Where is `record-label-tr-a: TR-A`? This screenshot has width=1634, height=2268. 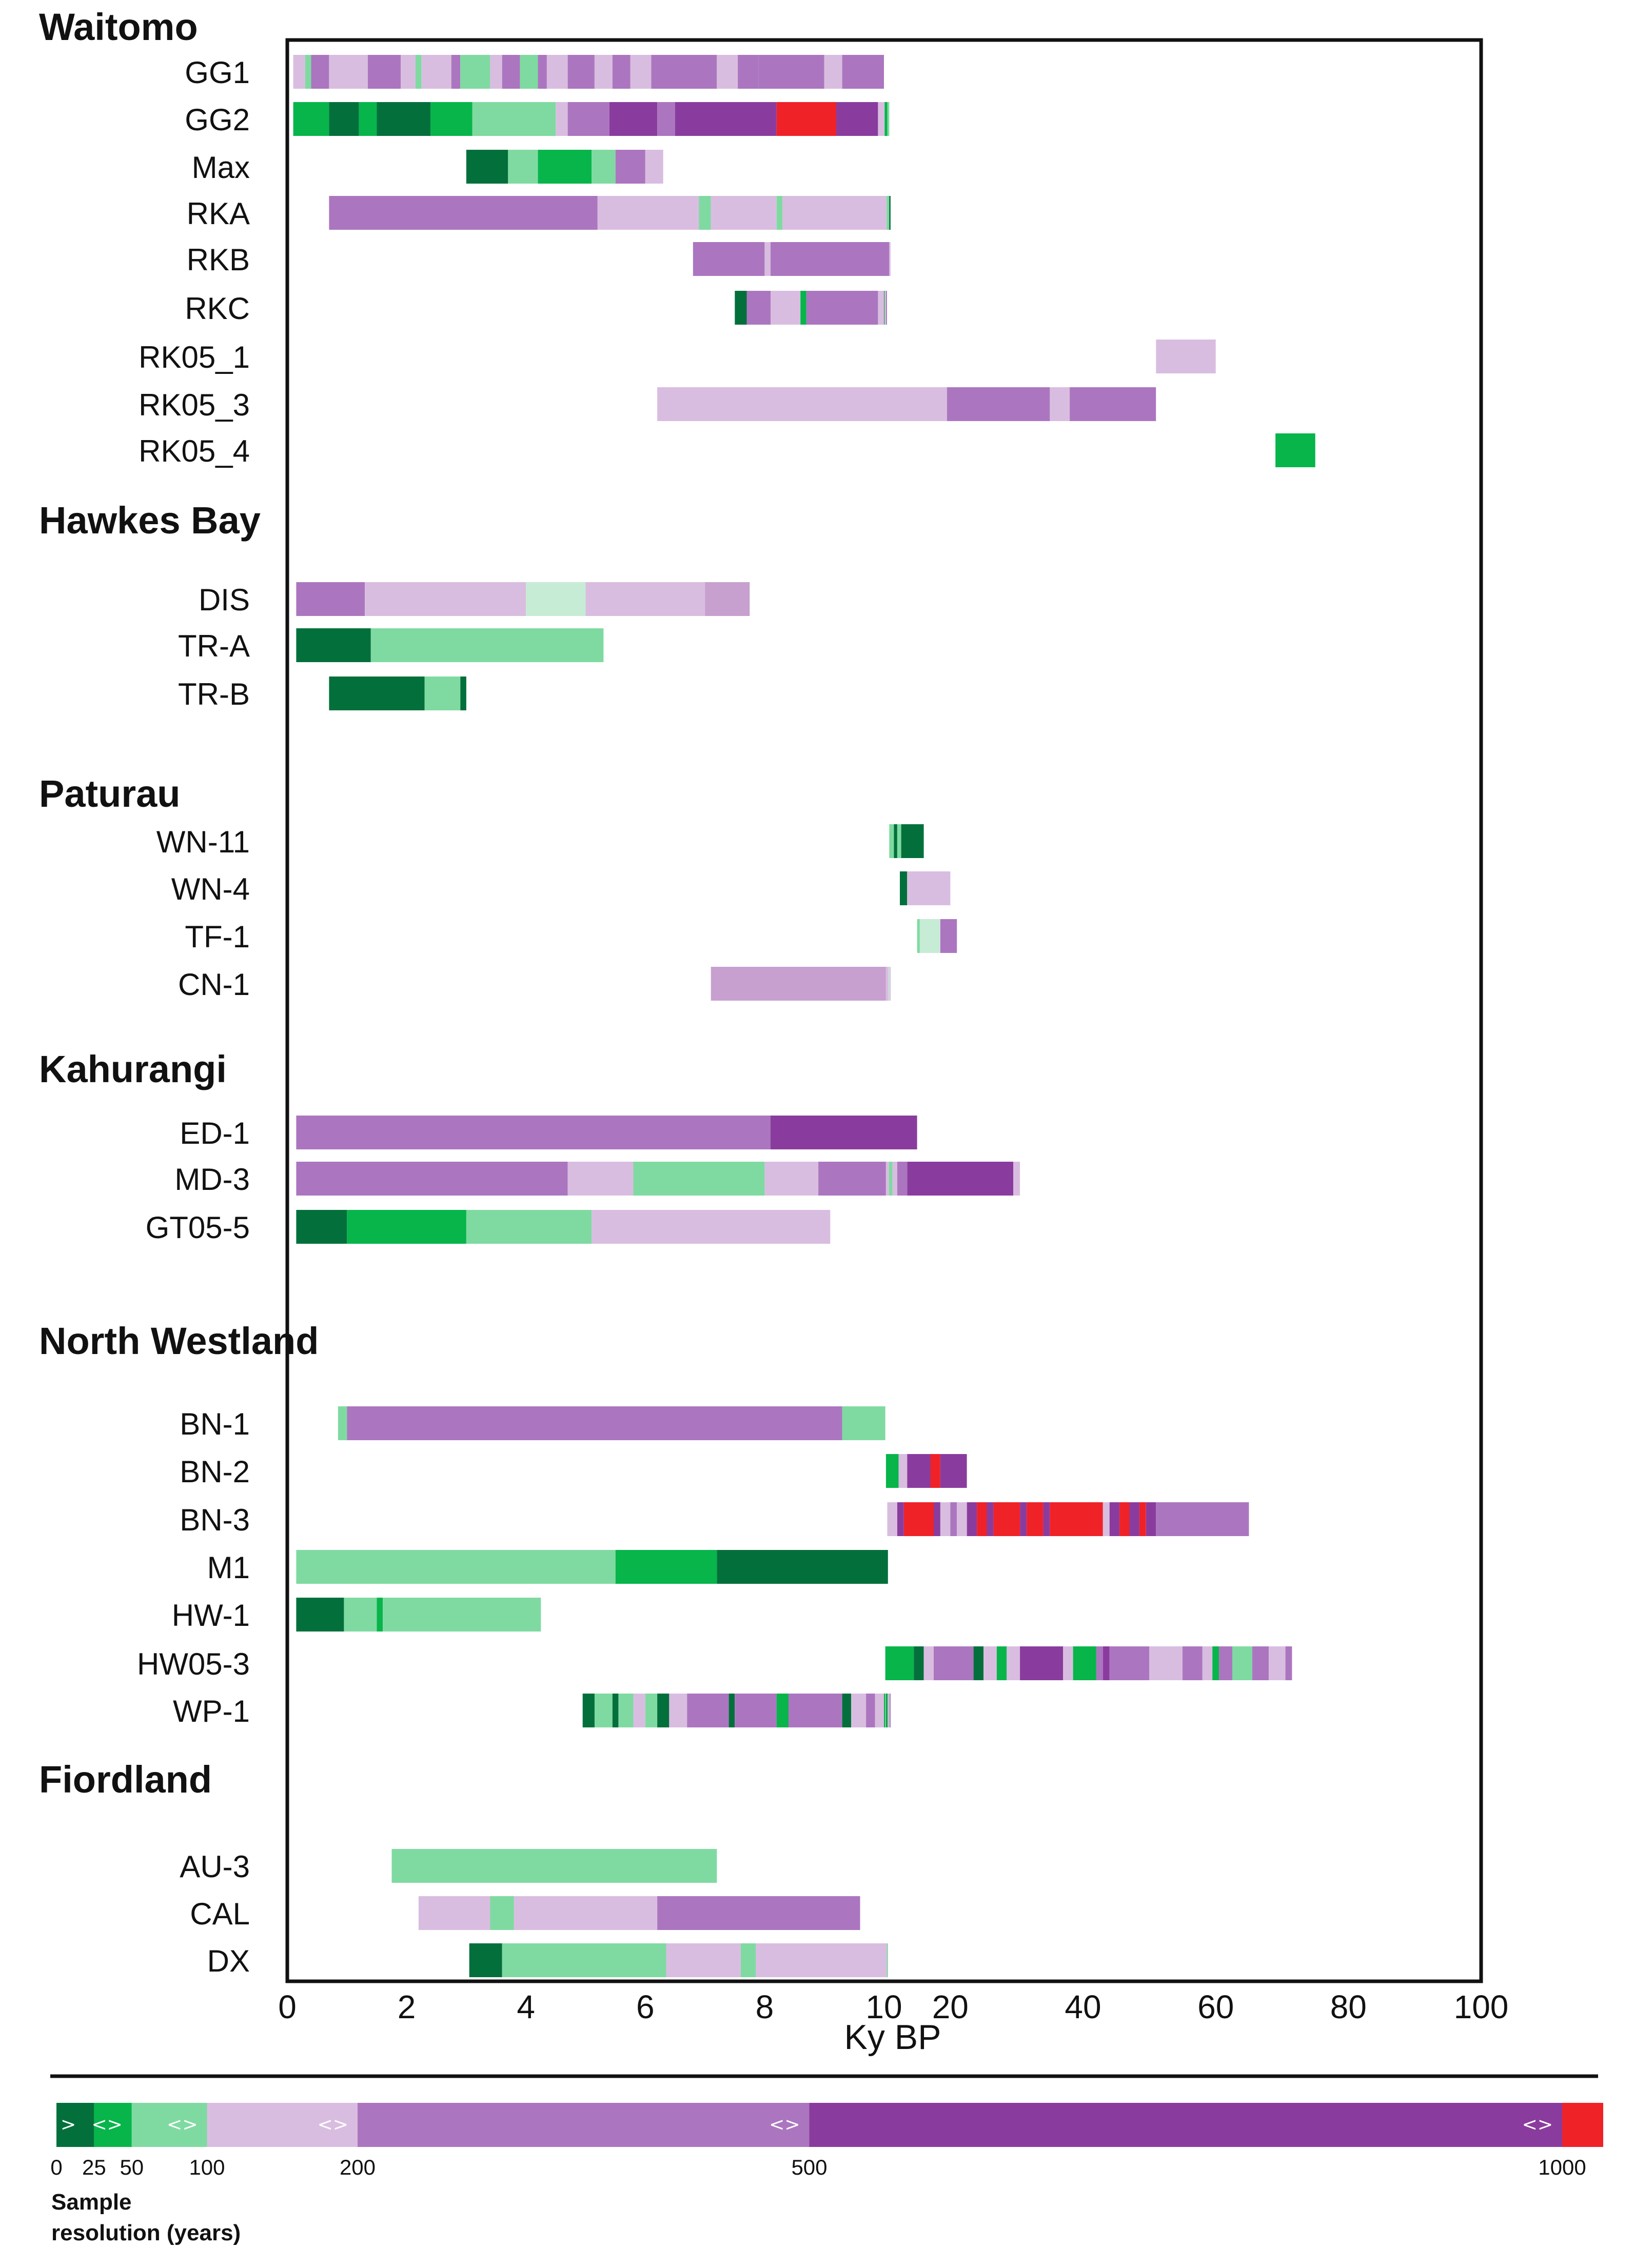 record-label-tr-a: TR-A is located at coordinates (214, 646).